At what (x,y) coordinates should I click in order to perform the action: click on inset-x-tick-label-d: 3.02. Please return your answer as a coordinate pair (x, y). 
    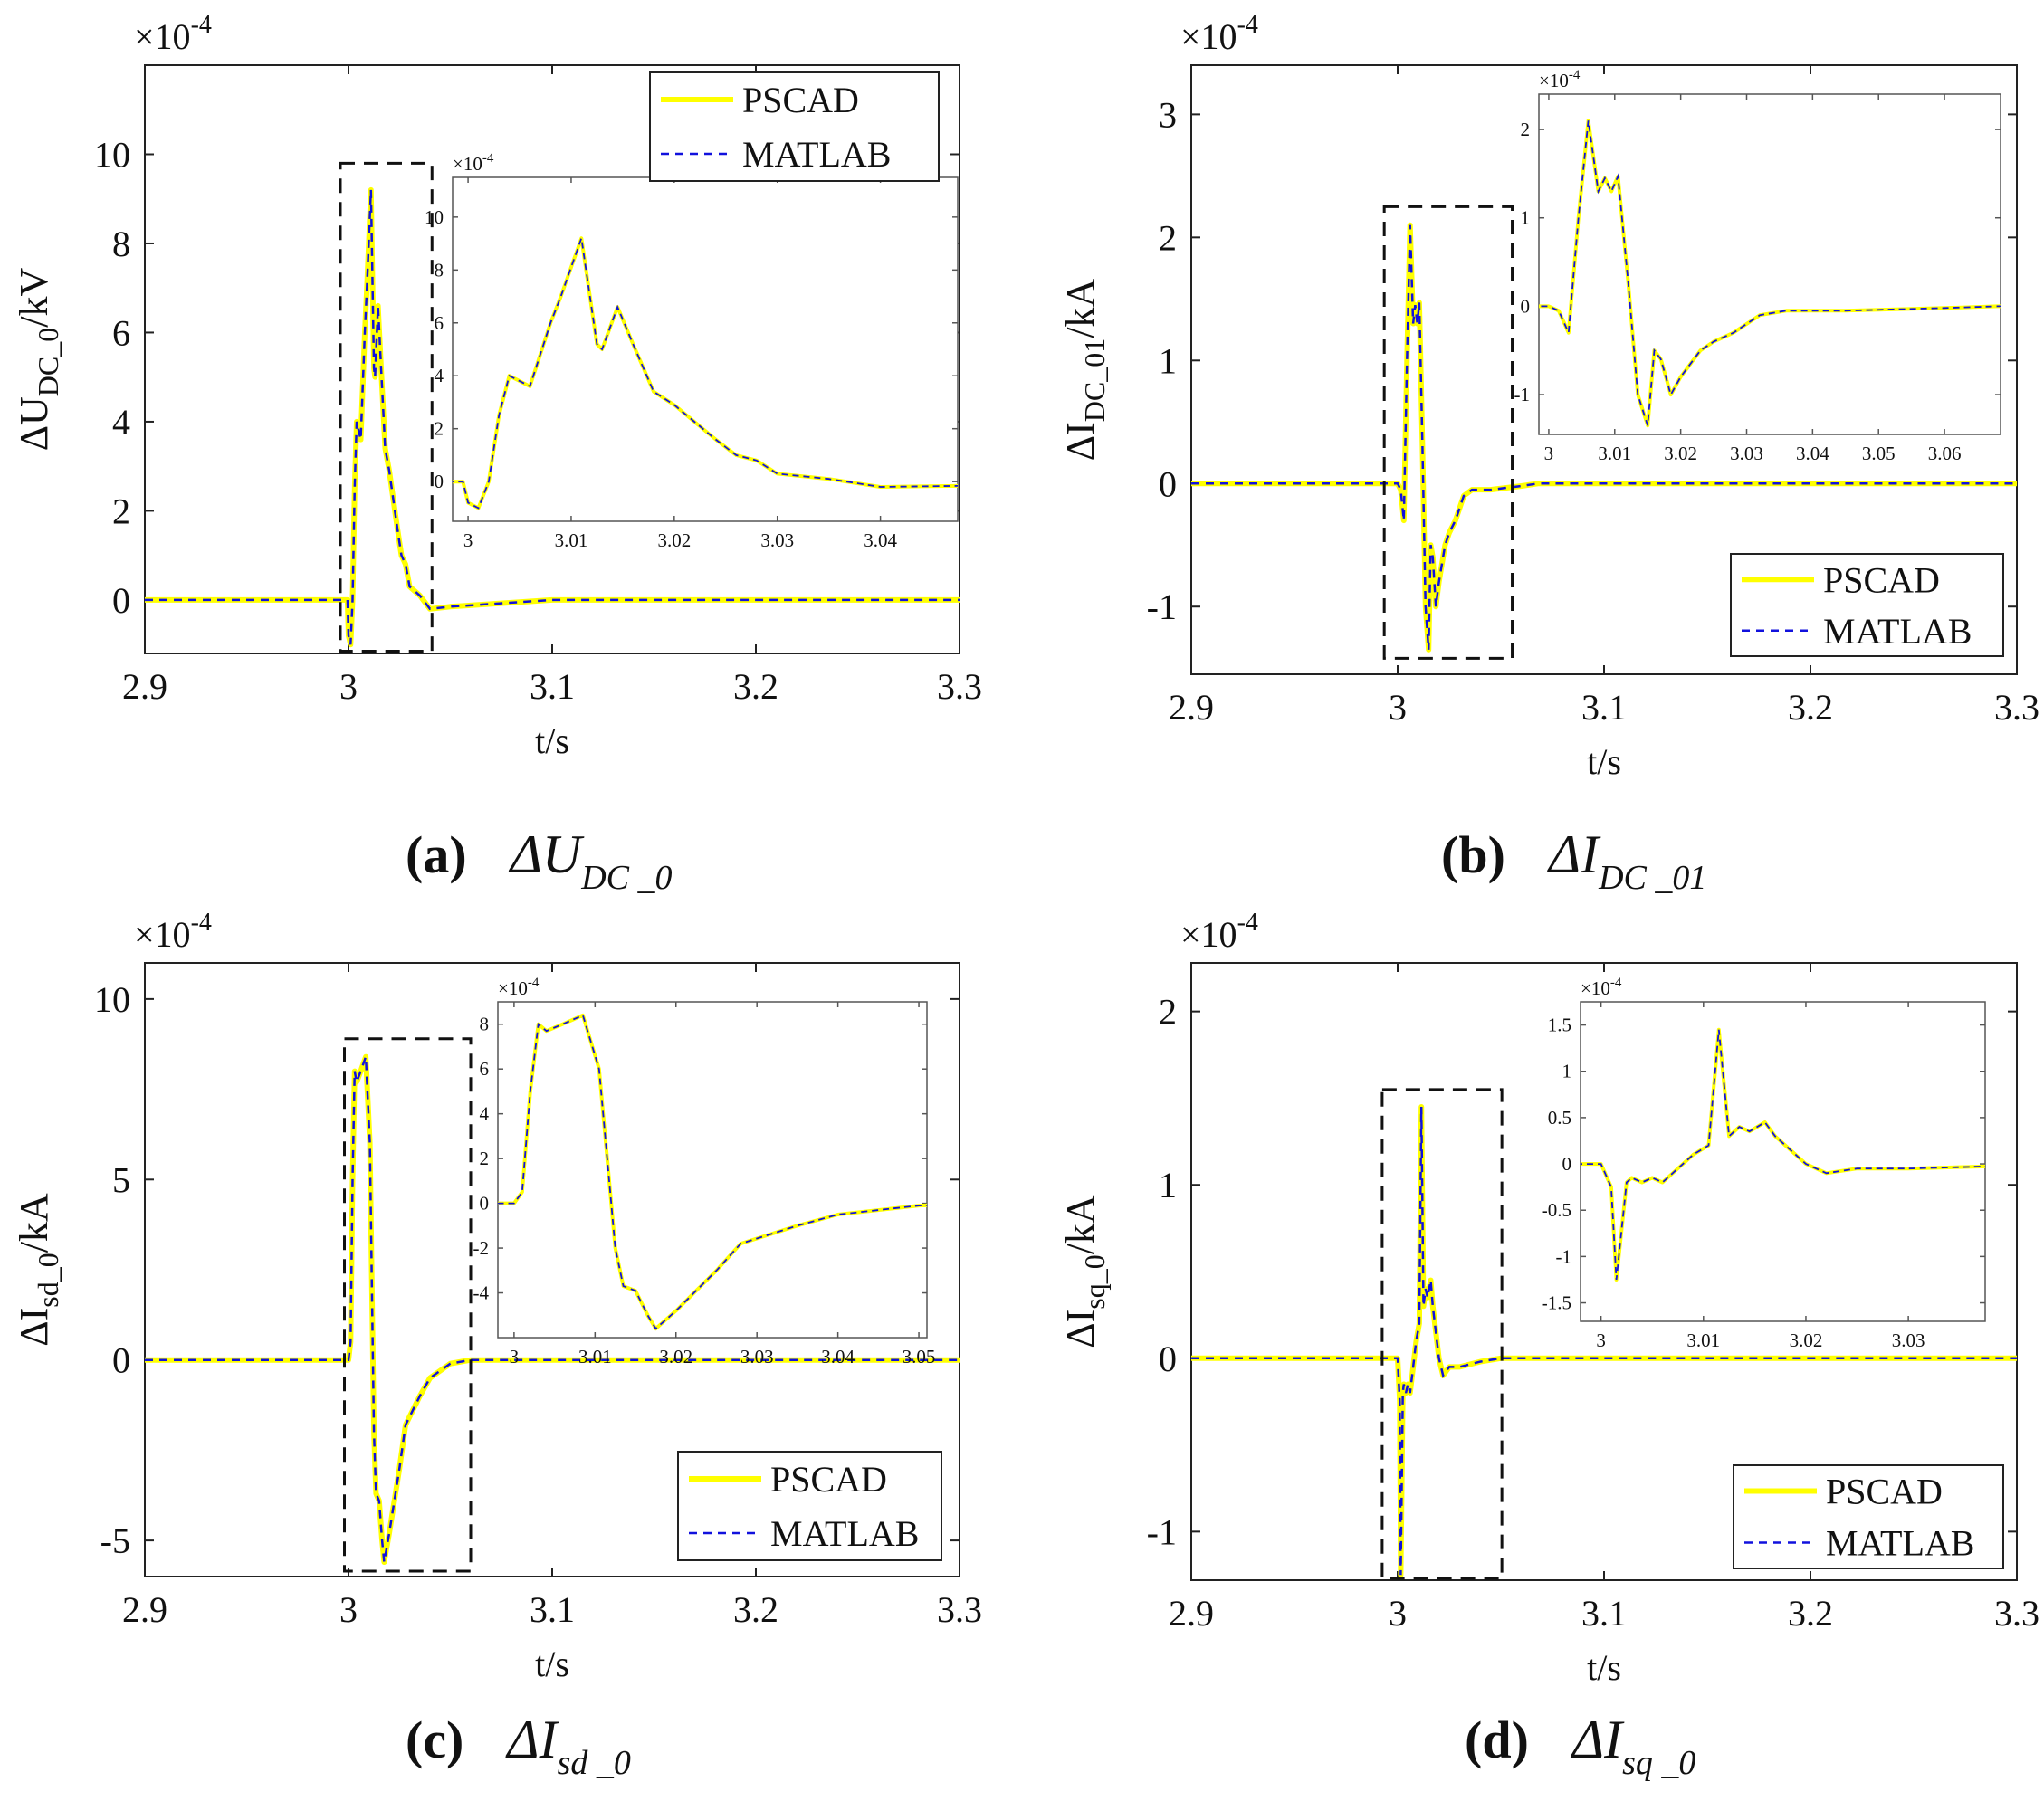
    Looking at the image, I should click on (1806, 1340).